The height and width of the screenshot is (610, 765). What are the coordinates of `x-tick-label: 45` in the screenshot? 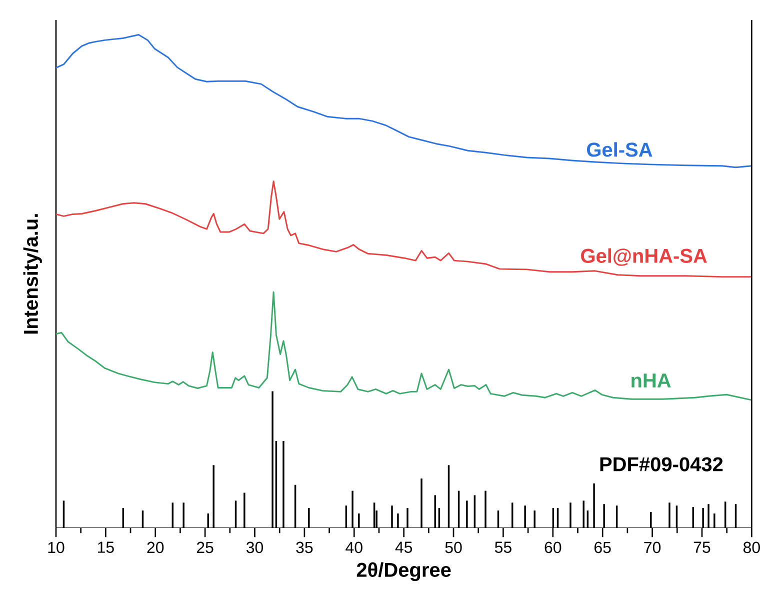 It's located at (403, 548).